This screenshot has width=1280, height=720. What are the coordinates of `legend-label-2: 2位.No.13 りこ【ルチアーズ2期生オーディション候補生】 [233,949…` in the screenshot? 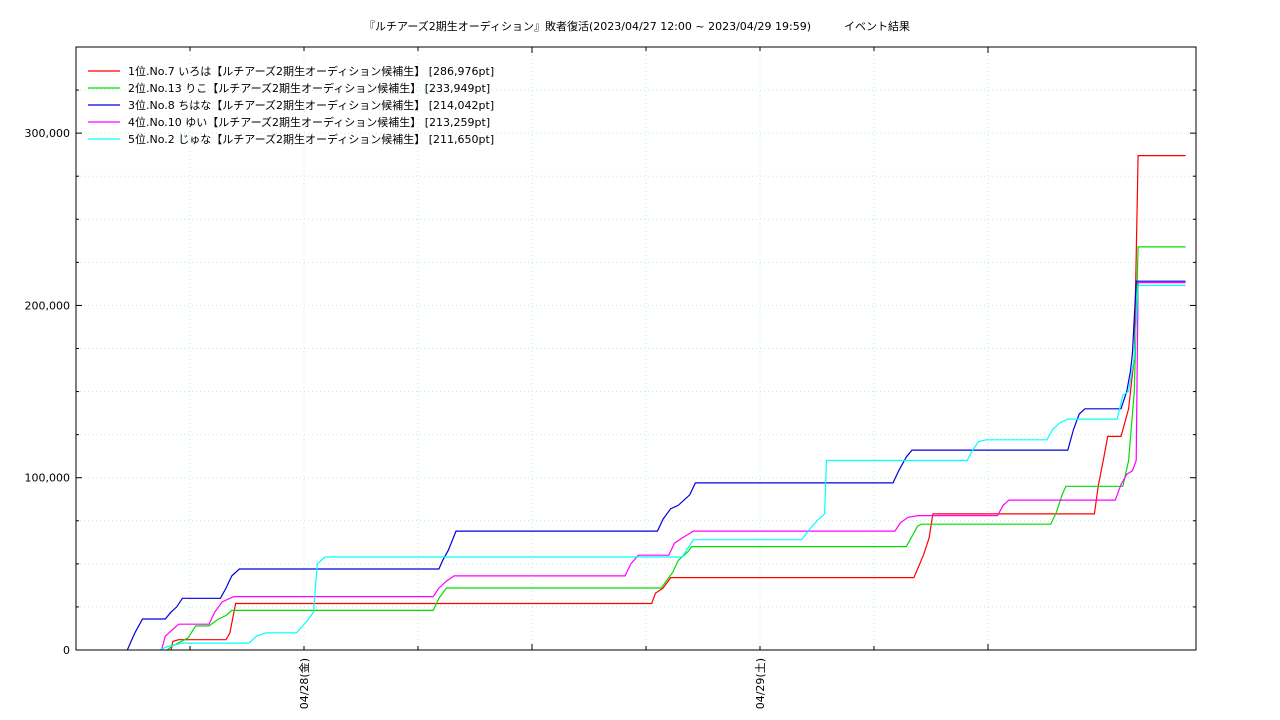 It's located at (309, 88).